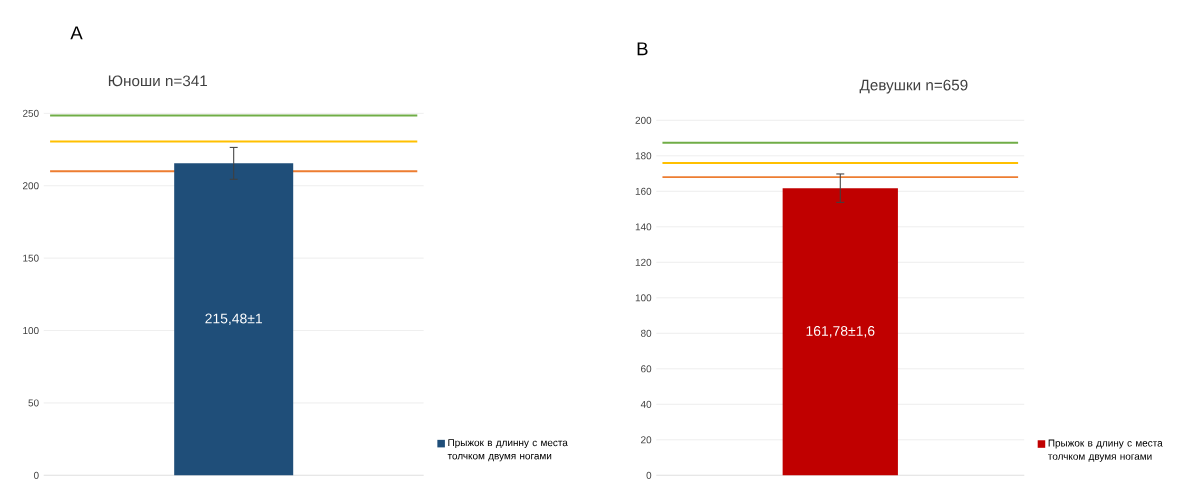  Describe the element at coordinates (233, 319) in the screenshot. I see `data-label: 215,48±1` at that location.